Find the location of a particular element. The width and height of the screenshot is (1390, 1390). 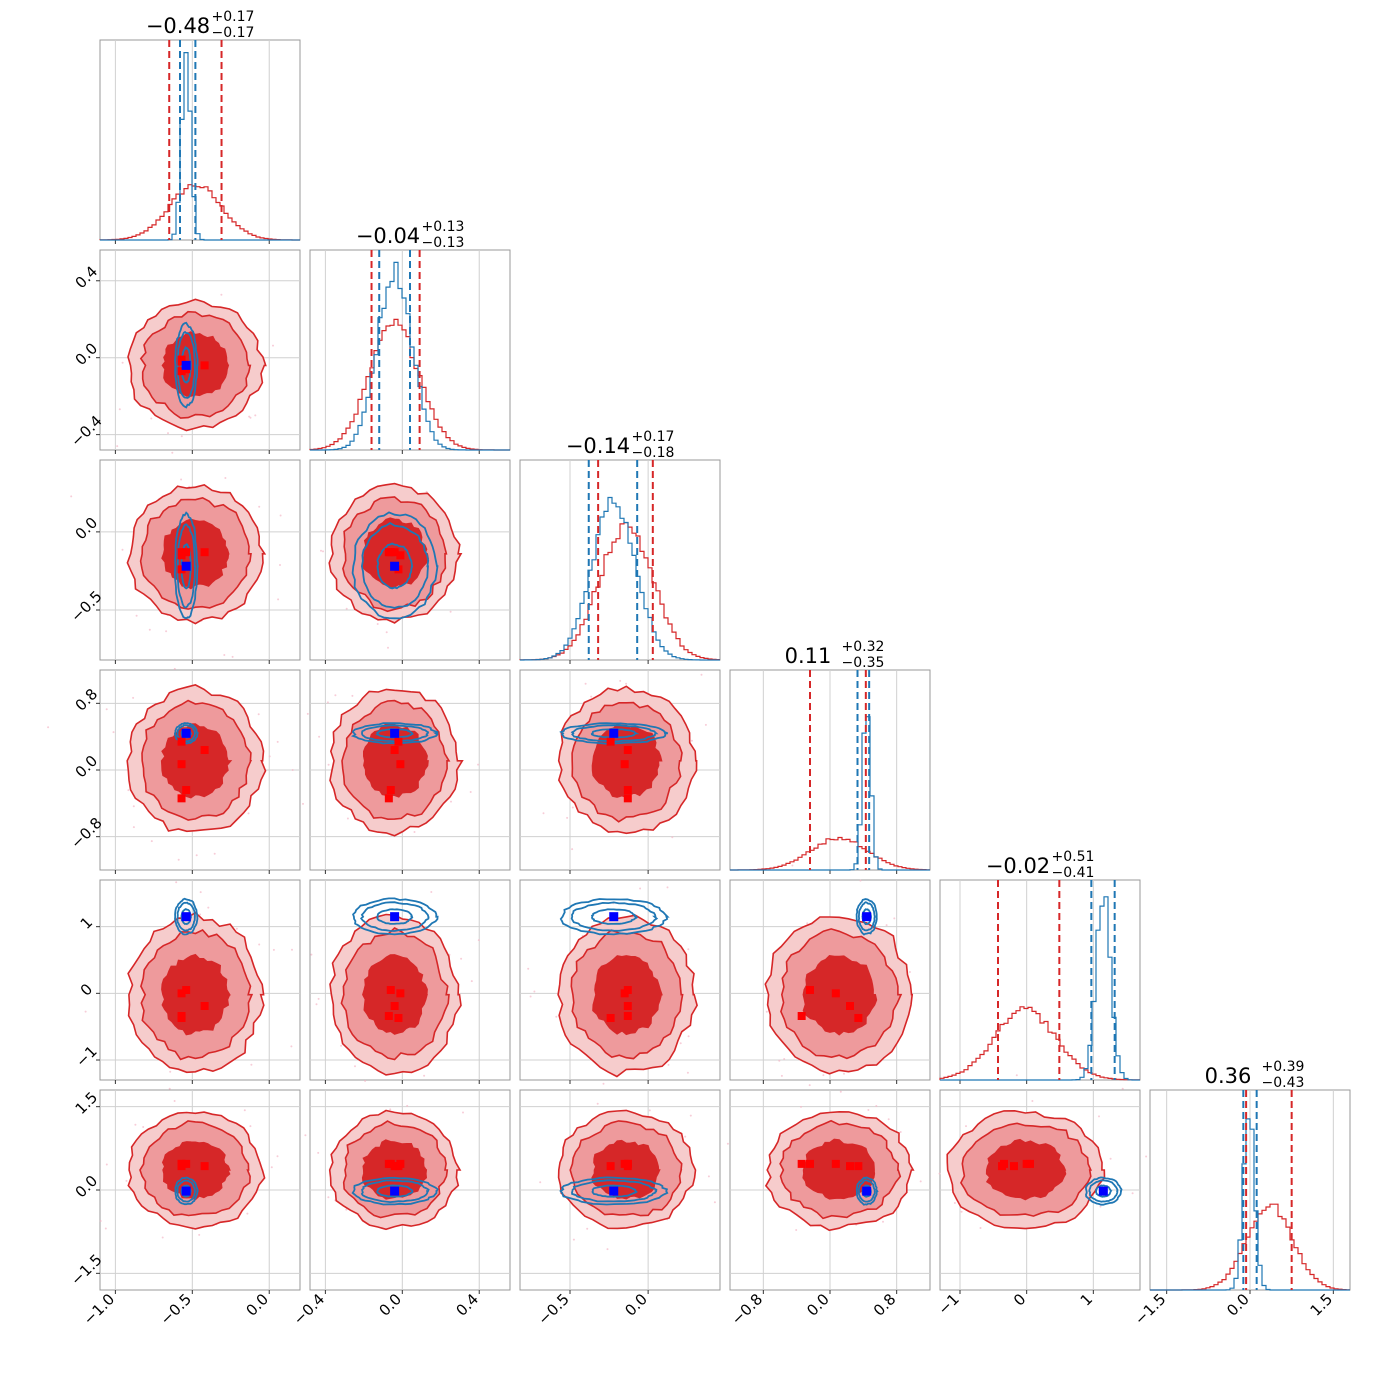

x-tick-label: −0.4 is located at coordinates (309, 1309).